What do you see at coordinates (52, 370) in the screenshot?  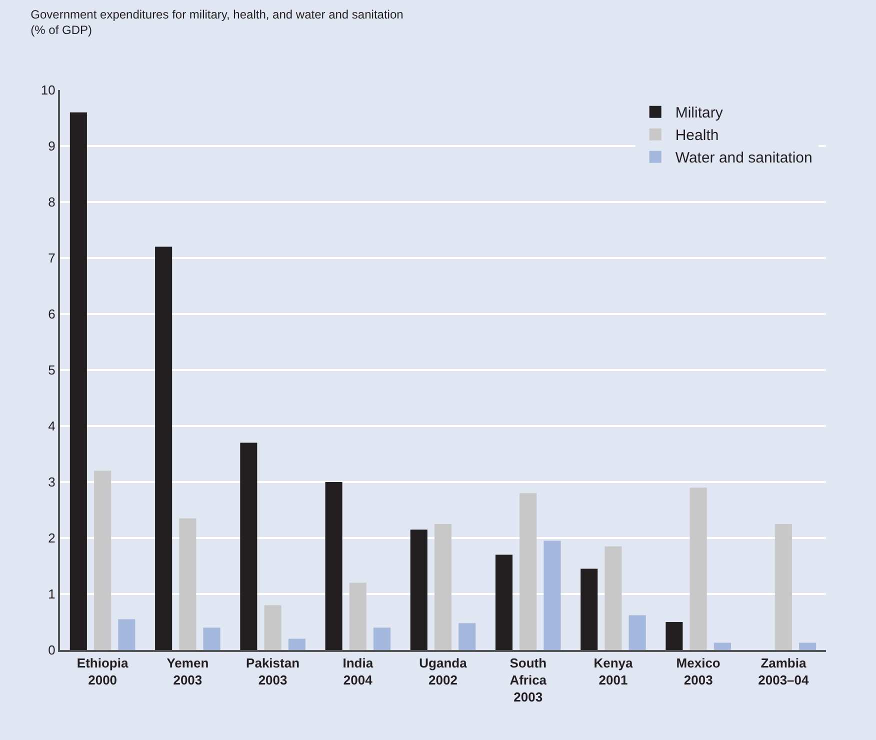 I see `y-tick-label: 5` at bounding box center [52, 370].